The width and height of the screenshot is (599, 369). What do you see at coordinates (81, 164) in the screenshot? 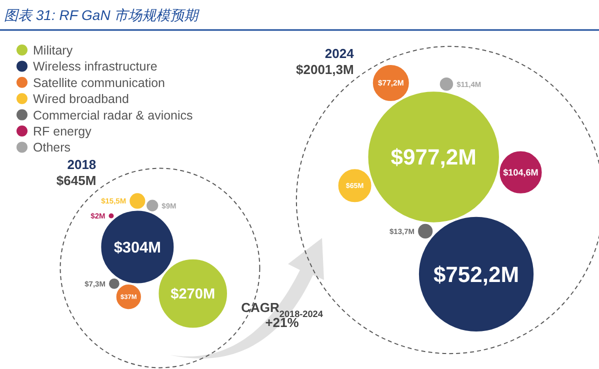
I see `category-label: 2018` at bounding box center [81, 164].